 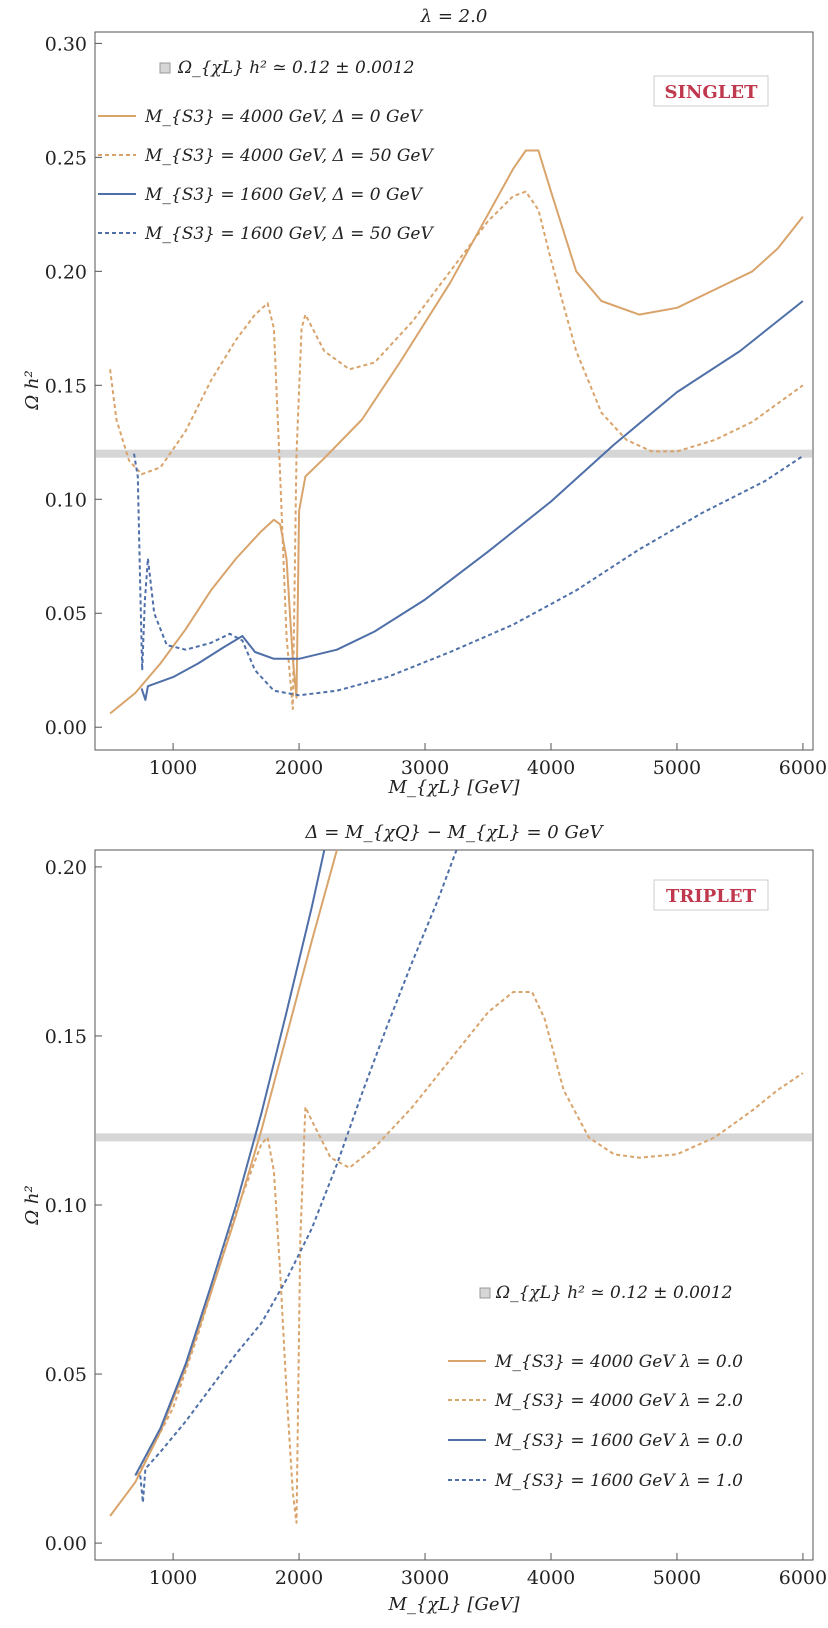 What do you see at coordinates (284, 195) in the screenshot?
I see `singlet-legend-label-2: M_{S3} = 1600 GeV, Δ = 0 GeV` at bounding box center [284, 195].